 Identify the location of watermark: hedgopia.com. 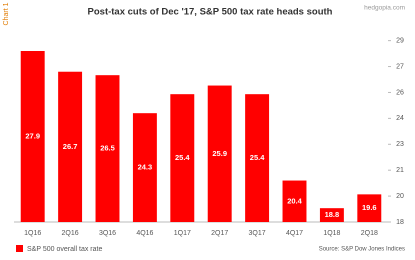
(384, 8).